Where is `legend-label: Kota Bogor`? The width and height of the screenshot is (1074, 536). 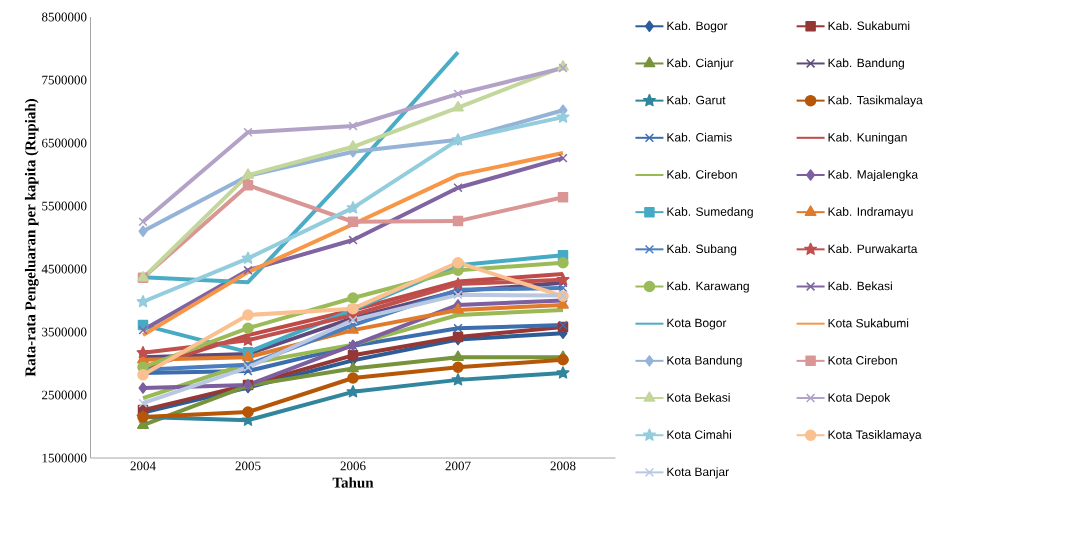
legend-label: Kota Bogor is located at coordinates (697, 324).